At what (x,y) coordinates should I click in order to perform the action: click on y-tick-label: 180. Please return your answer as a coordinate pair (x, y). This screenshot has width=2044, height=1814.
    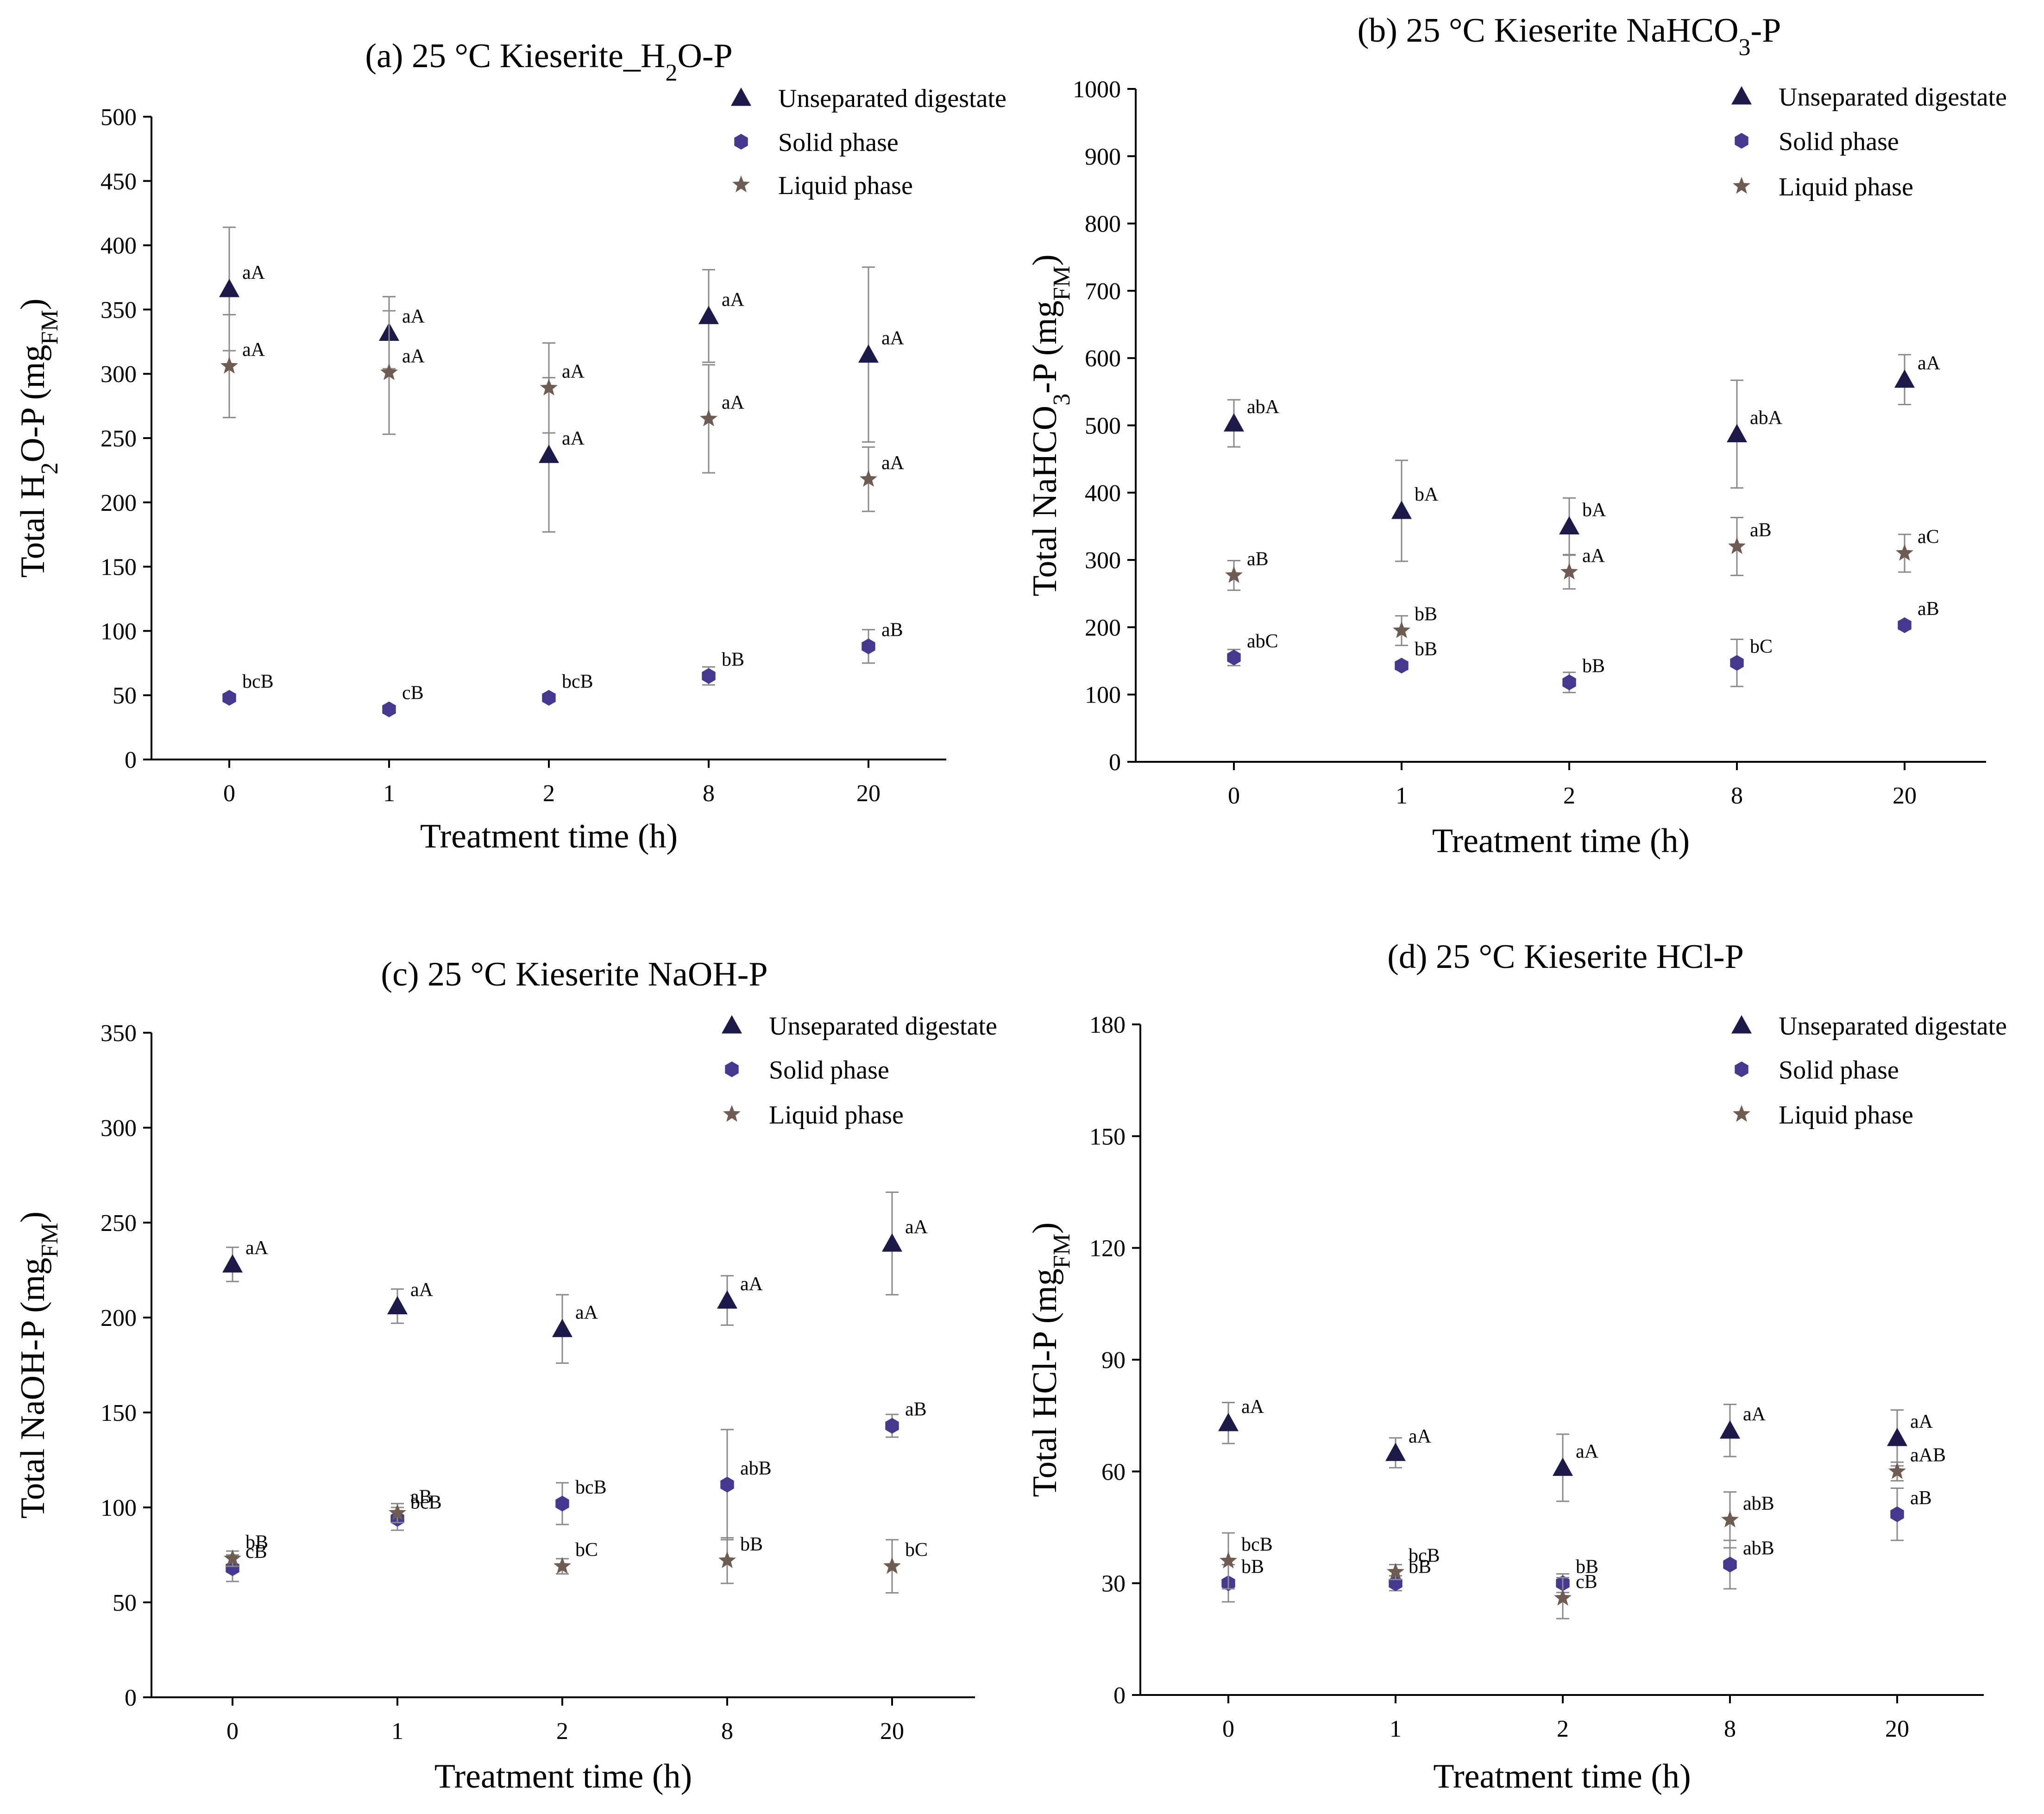
    Looking at the image, I should click on (1107, 1025).